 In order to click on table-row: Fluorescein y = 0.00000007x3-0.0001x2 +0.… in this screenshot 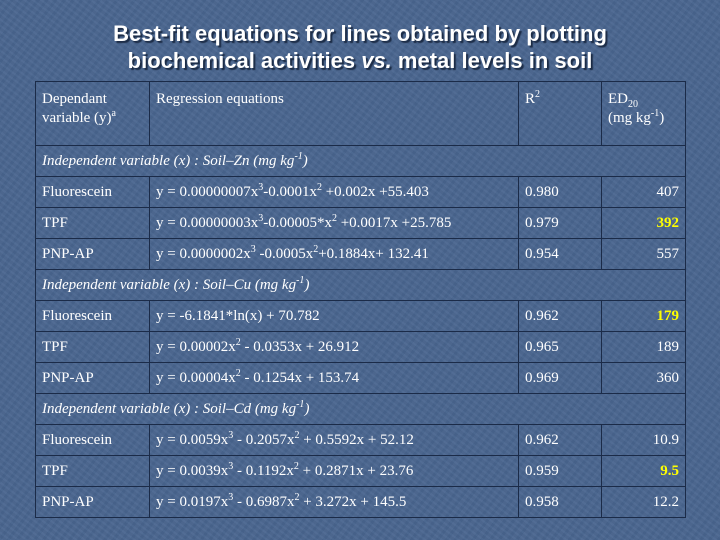, I will do `click(360, 192)`.